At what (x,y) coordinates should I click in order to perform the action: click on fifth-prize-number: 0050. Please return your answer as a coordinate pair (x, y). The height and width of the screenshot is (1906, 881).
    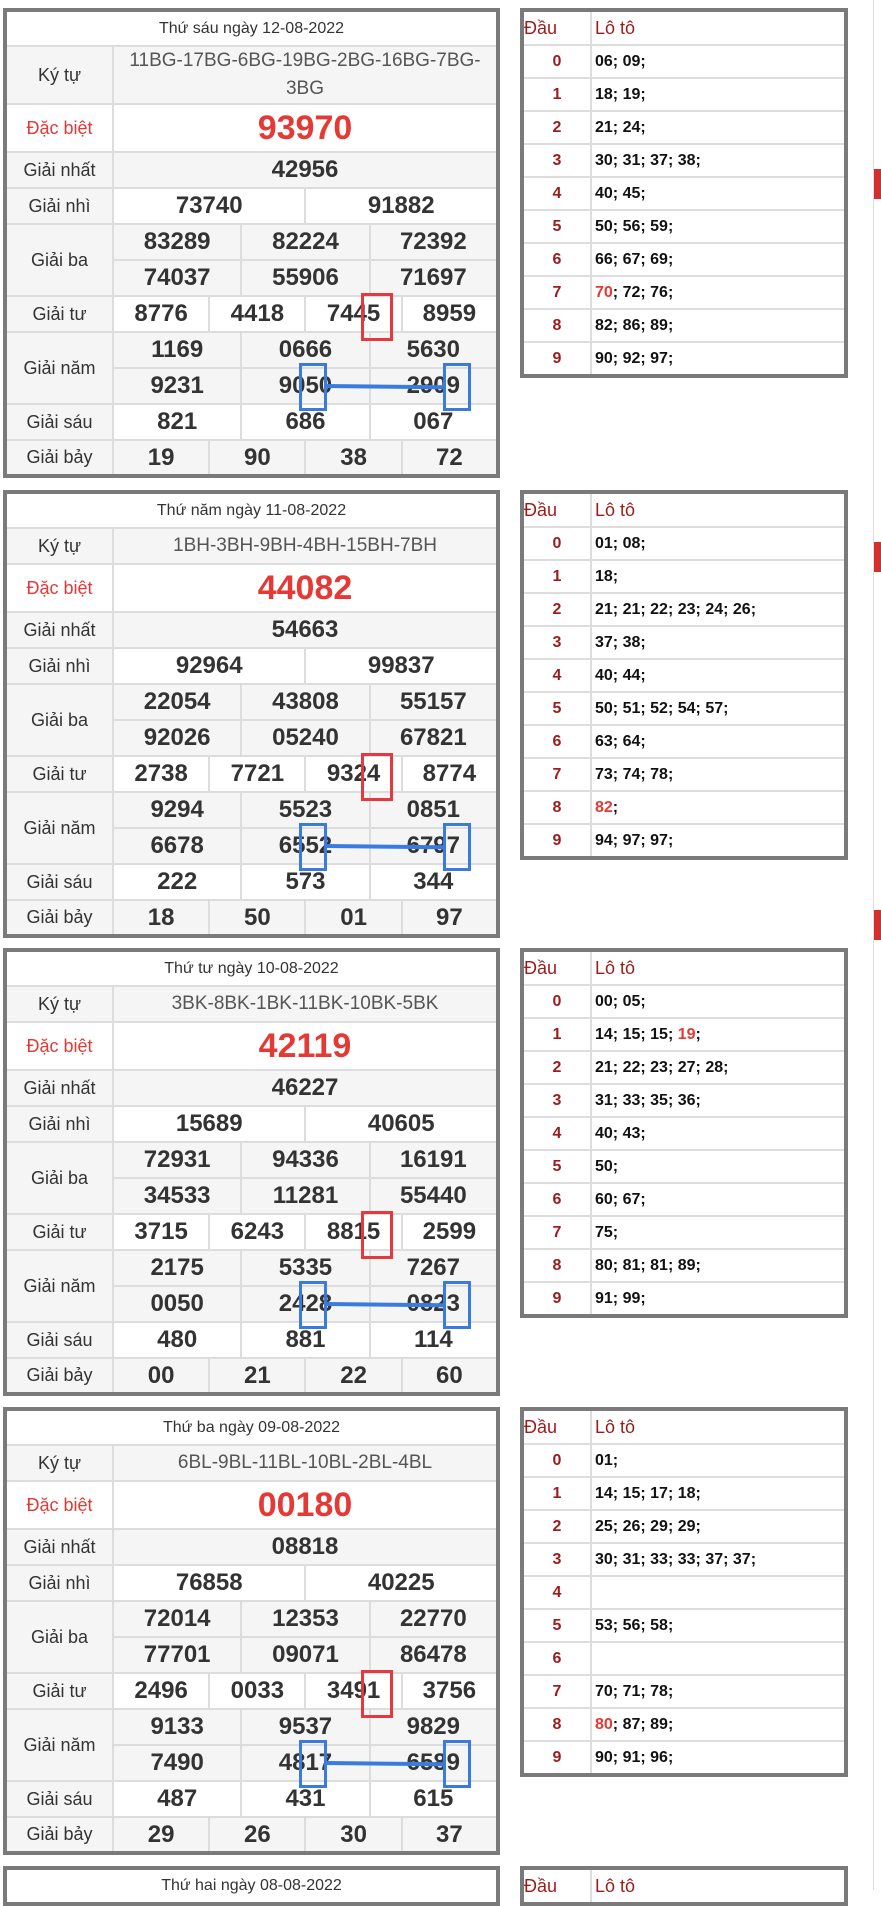
    Looking at the image, I should click on (177, 1304).